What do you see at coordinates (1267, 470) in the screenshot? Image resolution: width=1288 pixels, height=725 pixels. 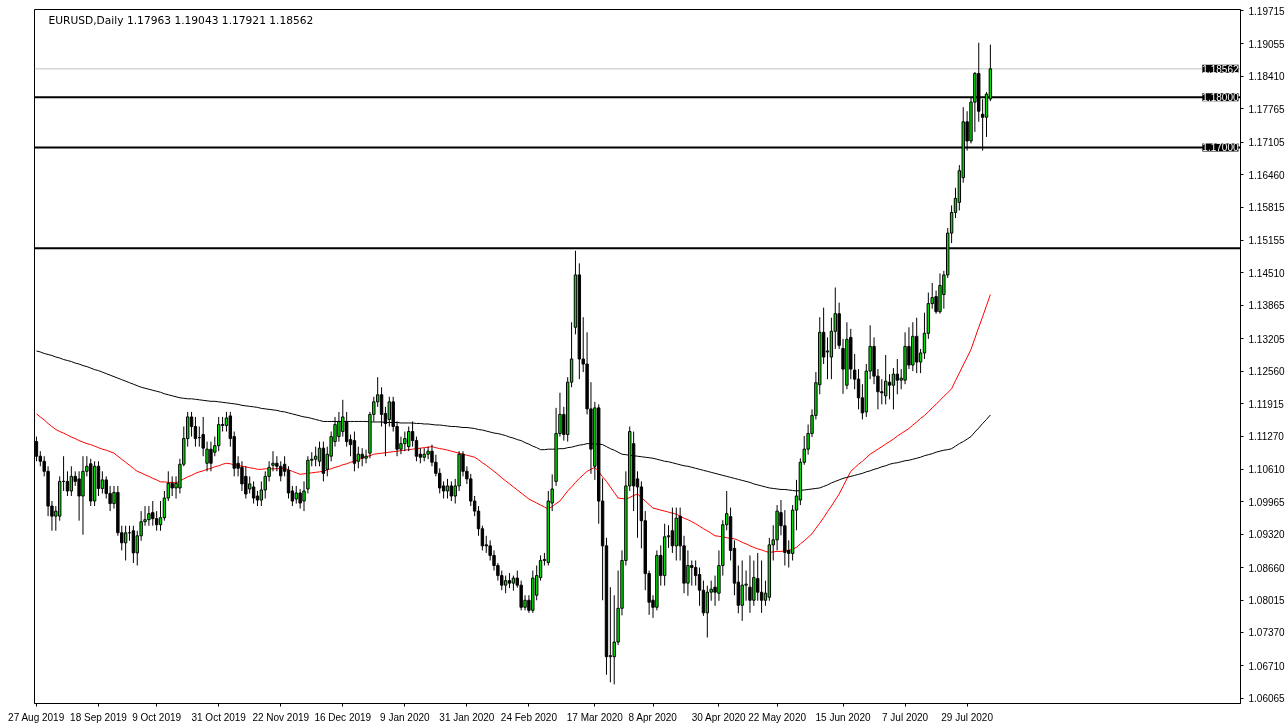 I see `y-tick-label: 1.10610` at bounding box center [1267, 470].